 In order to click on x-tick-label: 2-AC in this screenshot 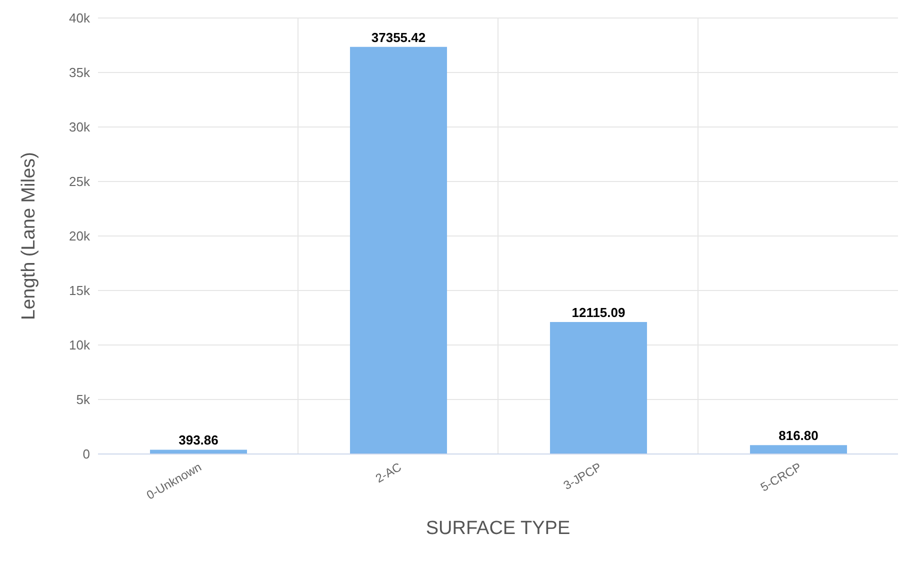, I will do `click(388, 473)`.